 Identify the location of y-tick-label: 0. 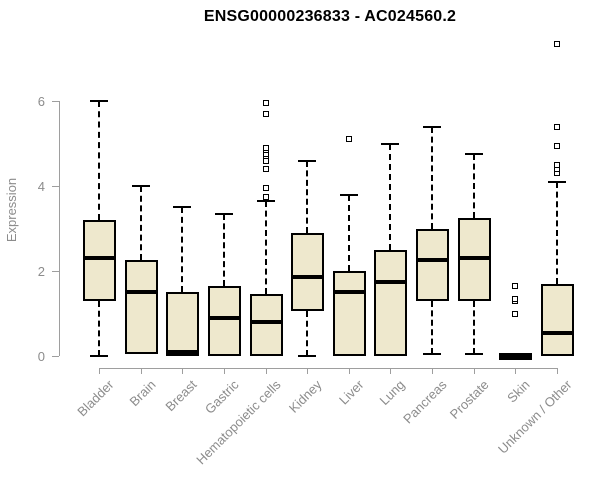
(41, 356).